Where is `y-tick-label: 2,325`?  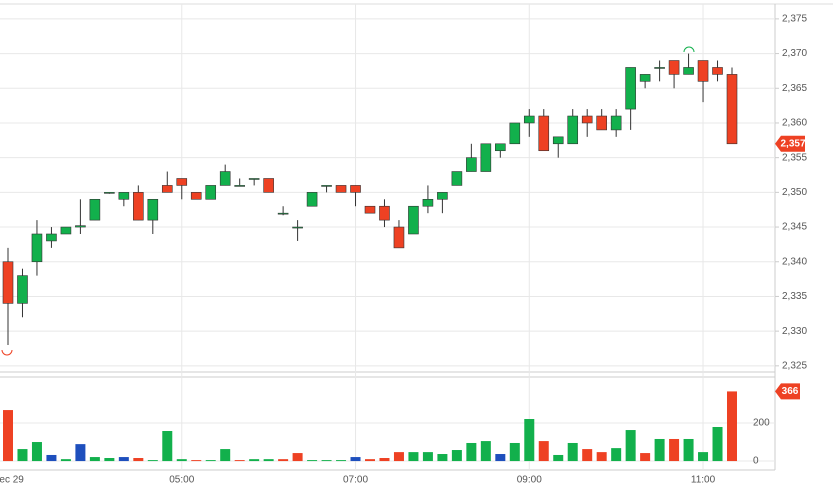
y-tick-label: 2,325 is located at coordinates (794, 365).